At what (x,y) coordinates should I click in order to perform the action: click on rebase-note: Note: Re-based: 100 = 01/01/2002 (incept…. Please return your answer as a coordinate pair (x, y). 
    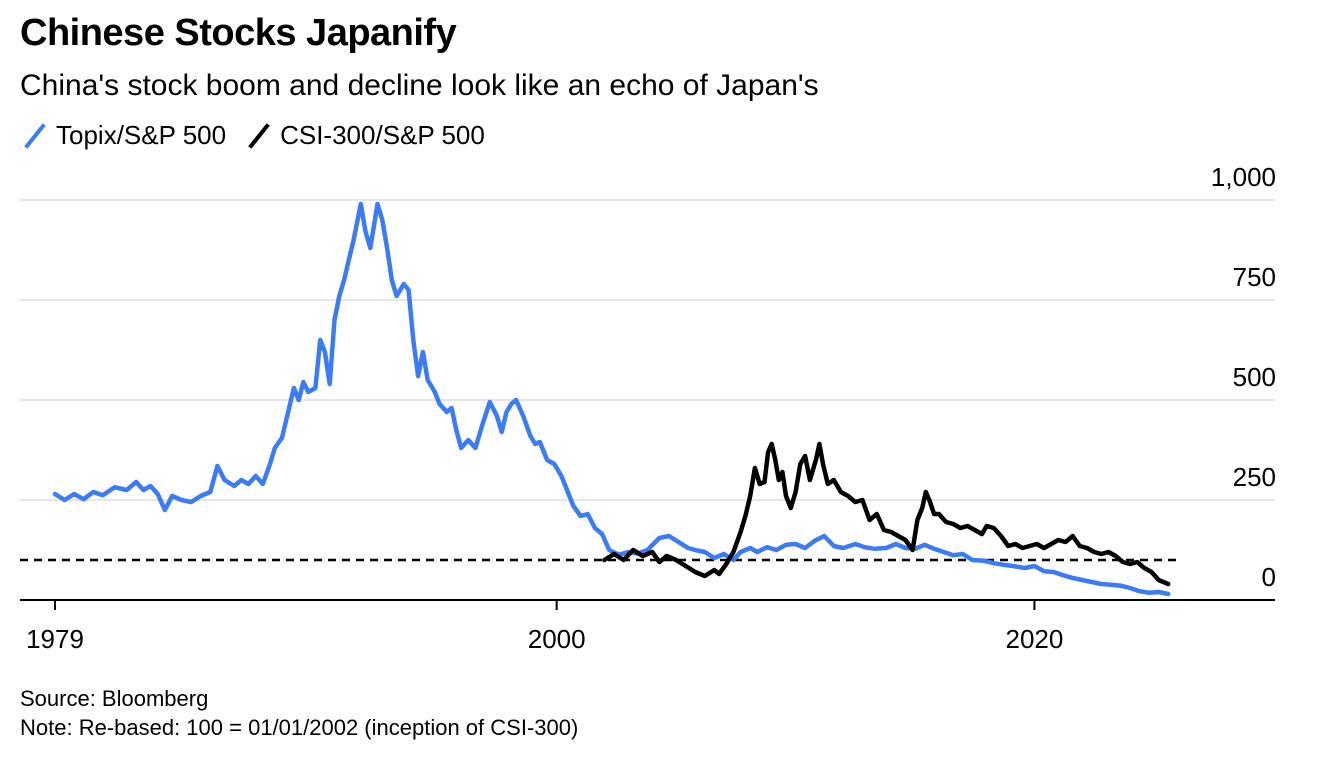
    Looking at the image, I should click on (299, 727).